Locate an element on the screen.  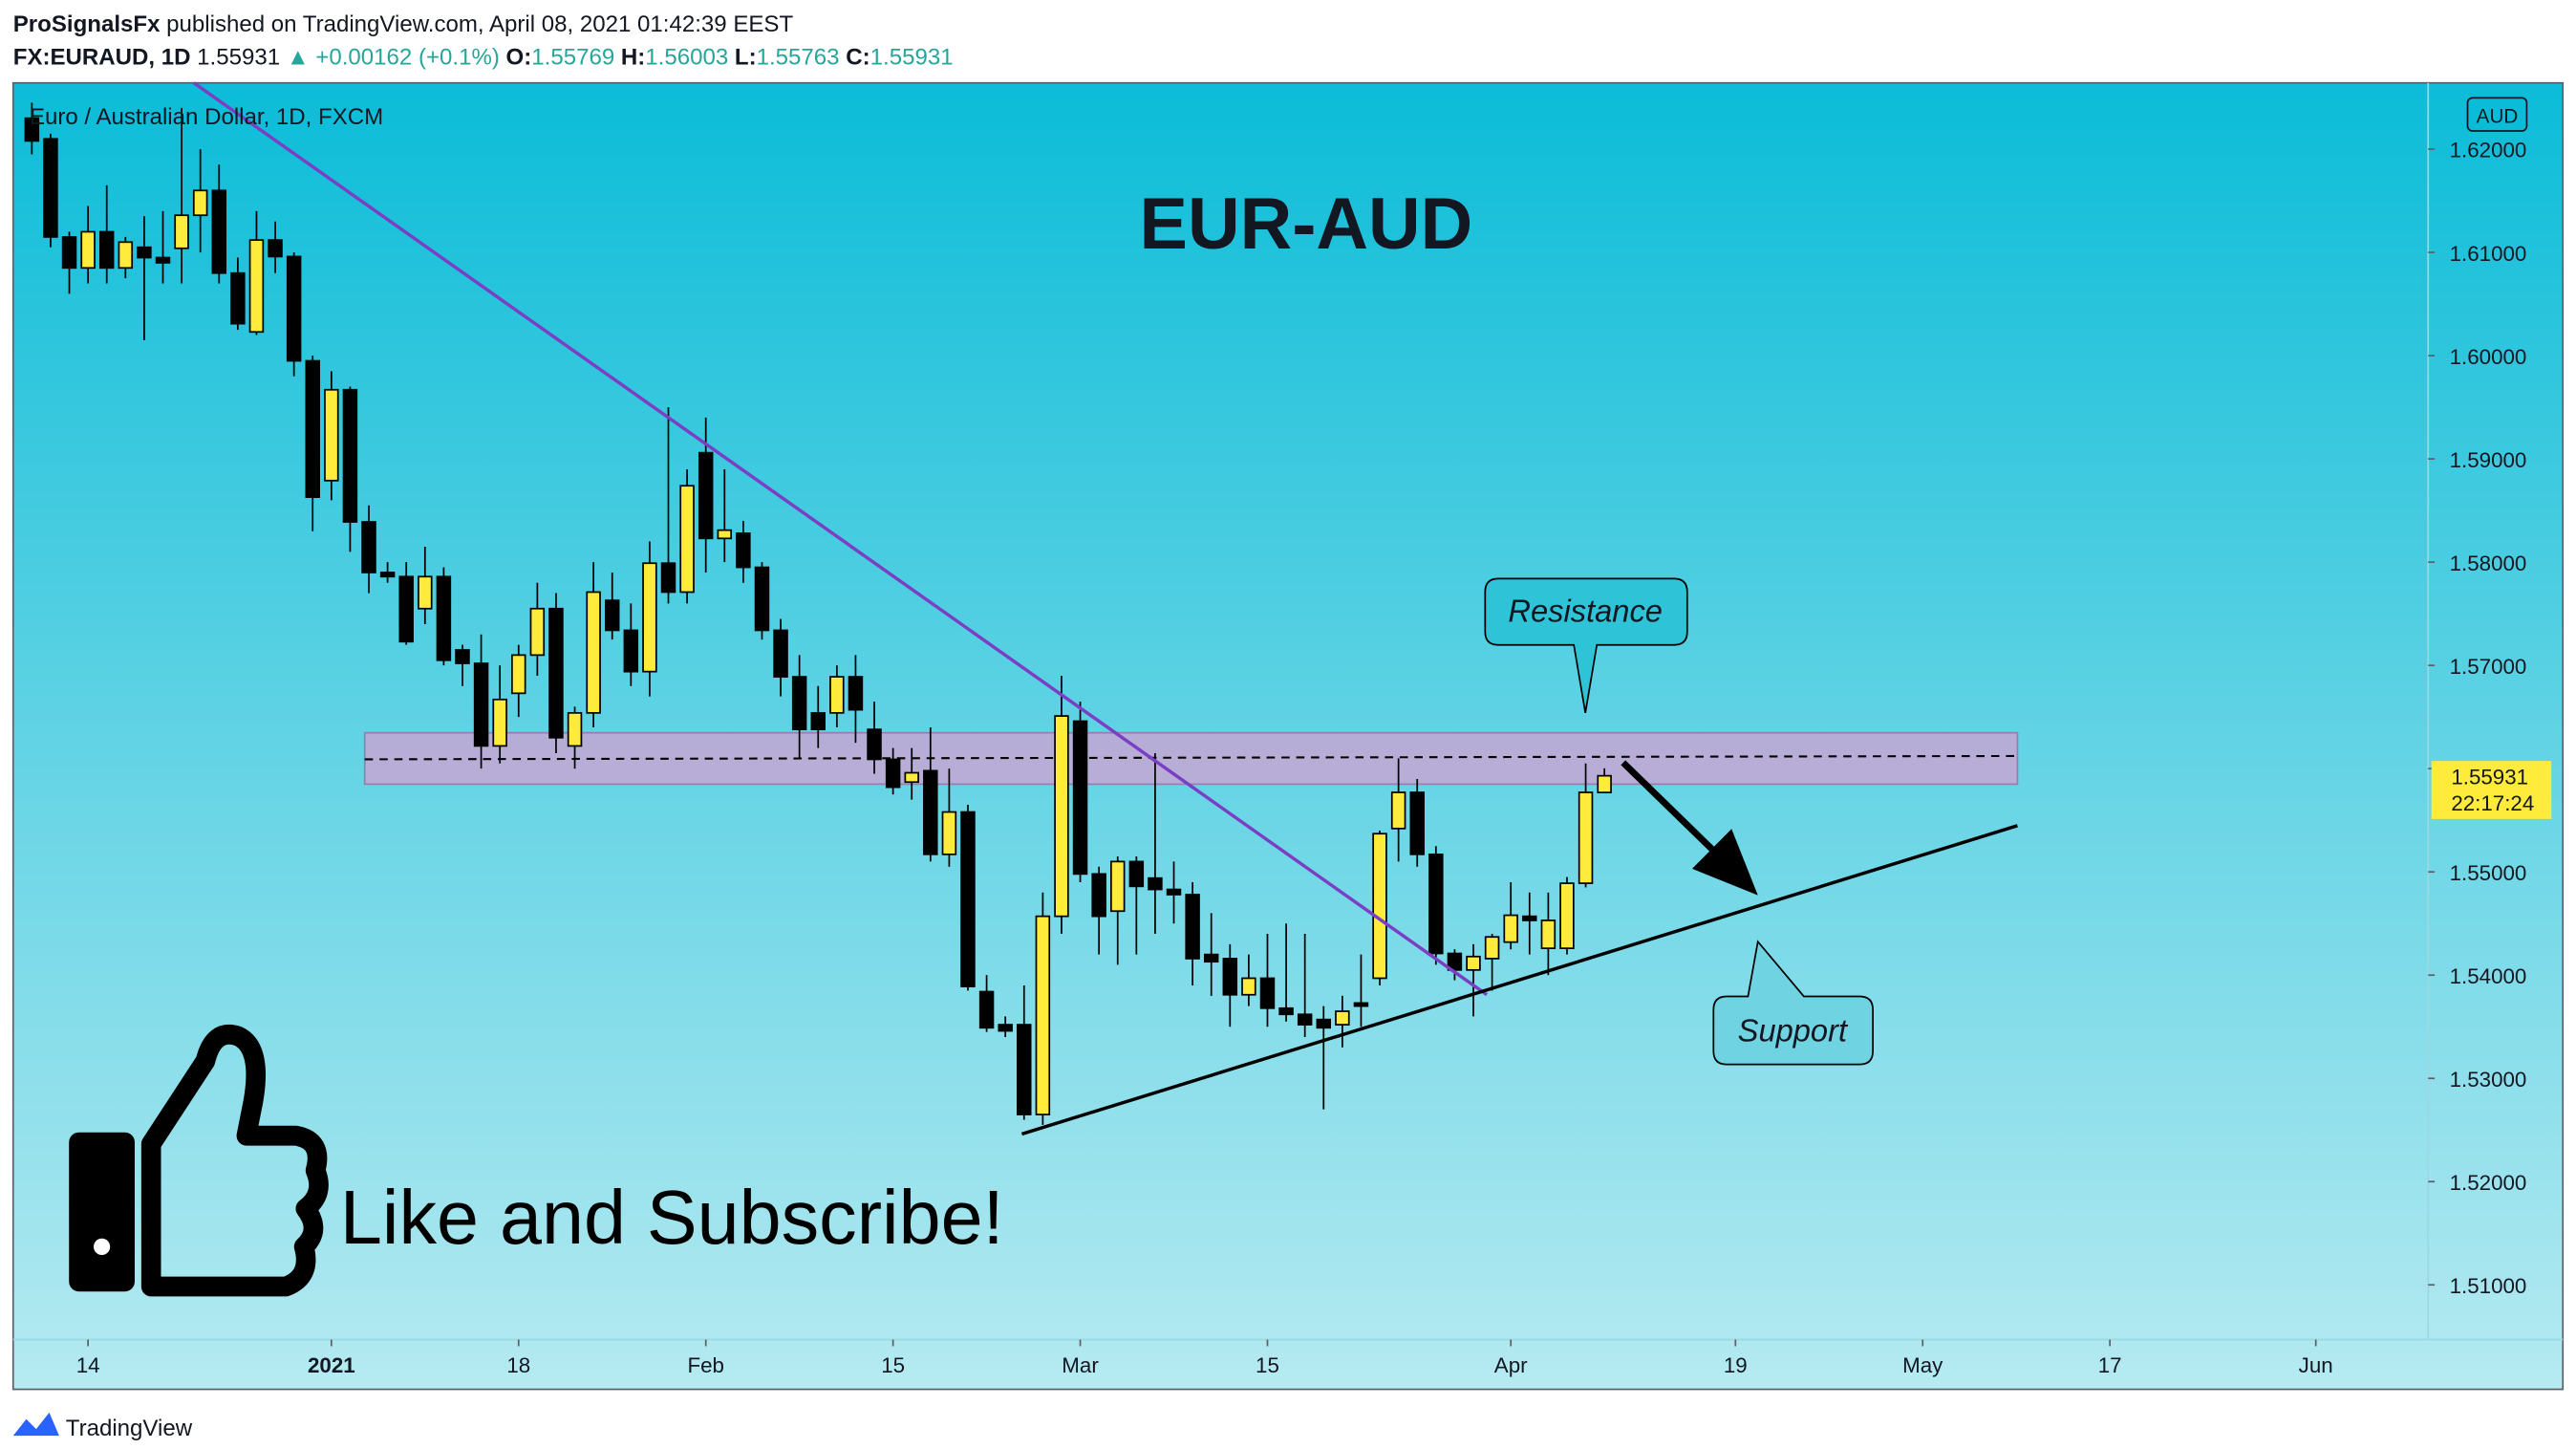
y-tick-label: 1.59000 is located at coordinates (2488, 460).